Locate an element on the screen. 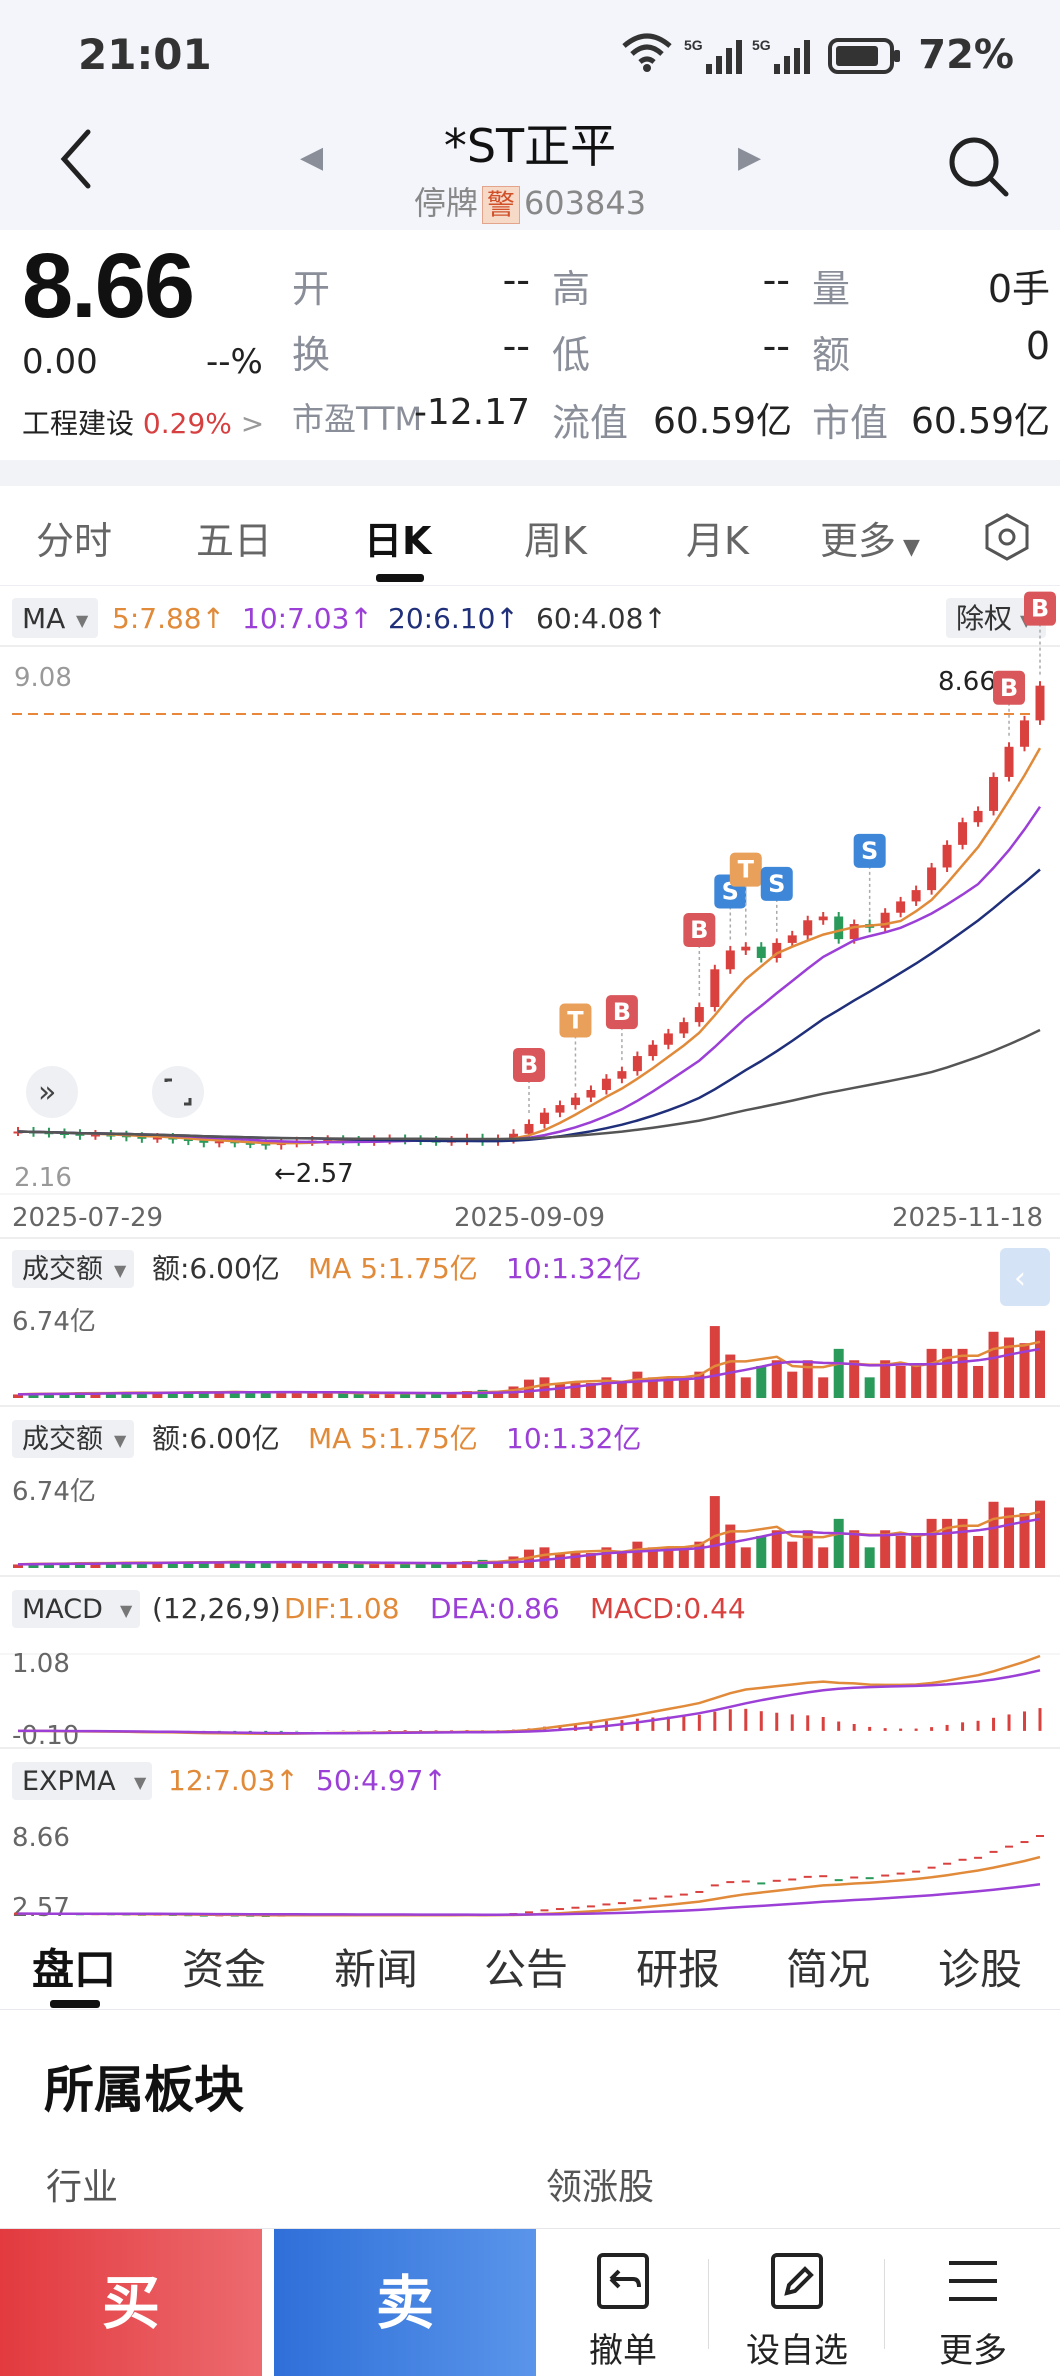 This screenshot has width=1060, height=2376. double-chevron-right-icon: » is located at coordinates (47, 1092).